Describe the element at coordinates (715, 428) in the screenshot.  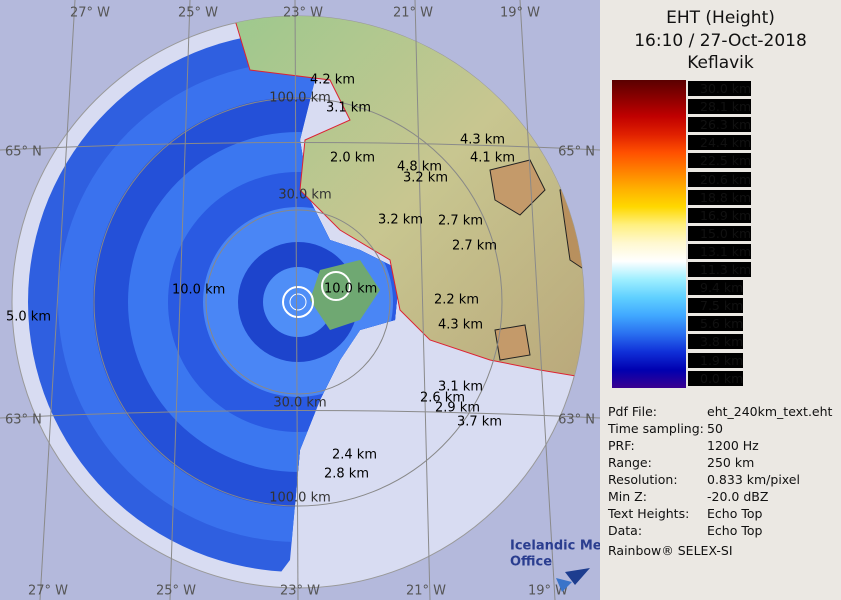
I see `info-value: 50` at that location.